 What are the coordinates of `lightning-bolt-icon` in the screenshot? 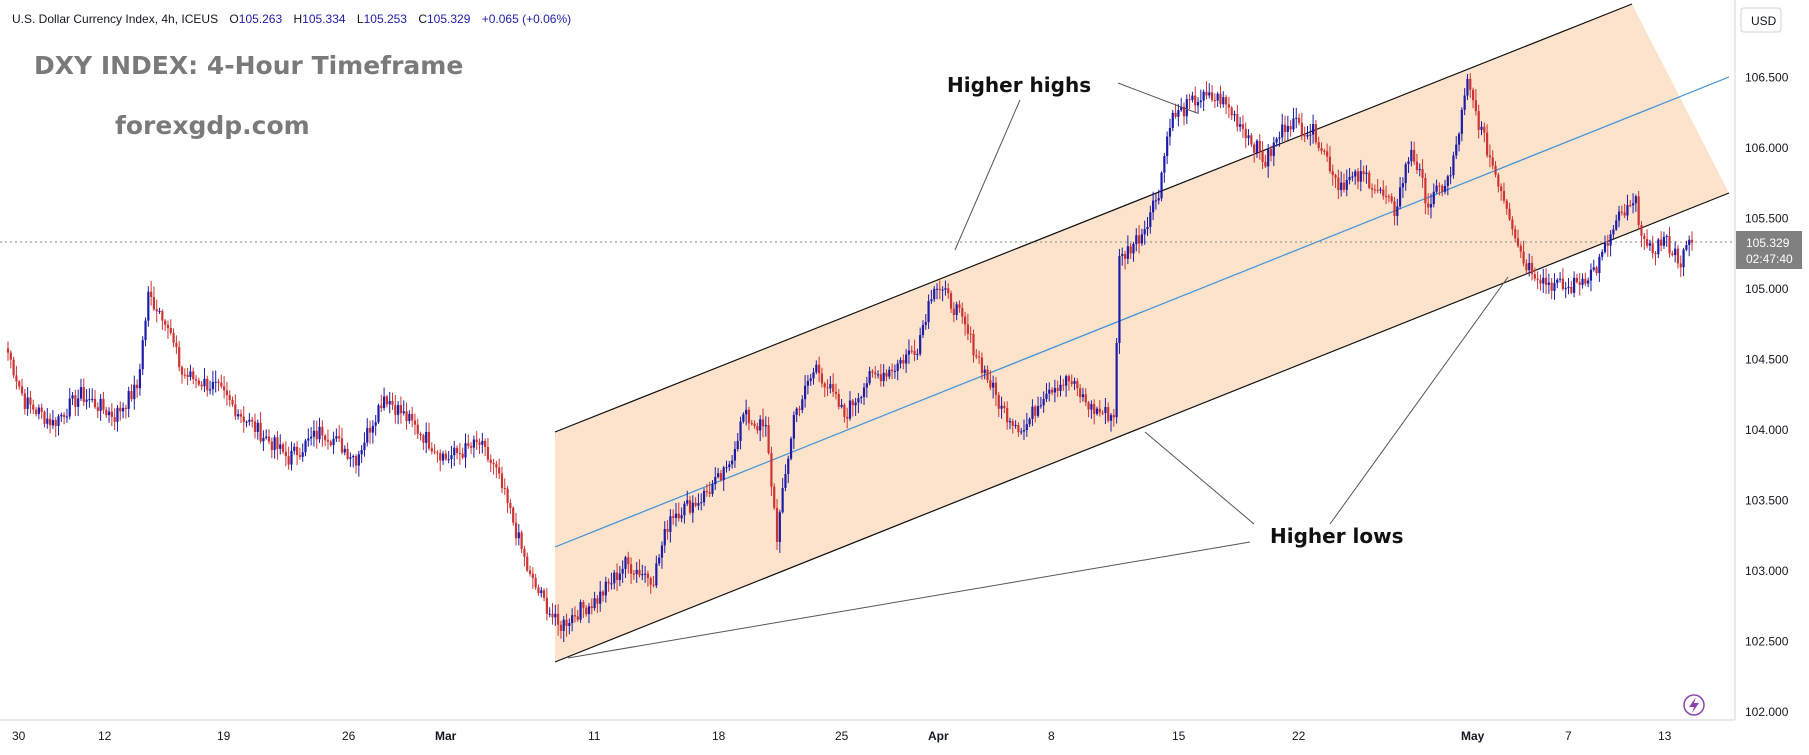 It's located at (1694, 705).